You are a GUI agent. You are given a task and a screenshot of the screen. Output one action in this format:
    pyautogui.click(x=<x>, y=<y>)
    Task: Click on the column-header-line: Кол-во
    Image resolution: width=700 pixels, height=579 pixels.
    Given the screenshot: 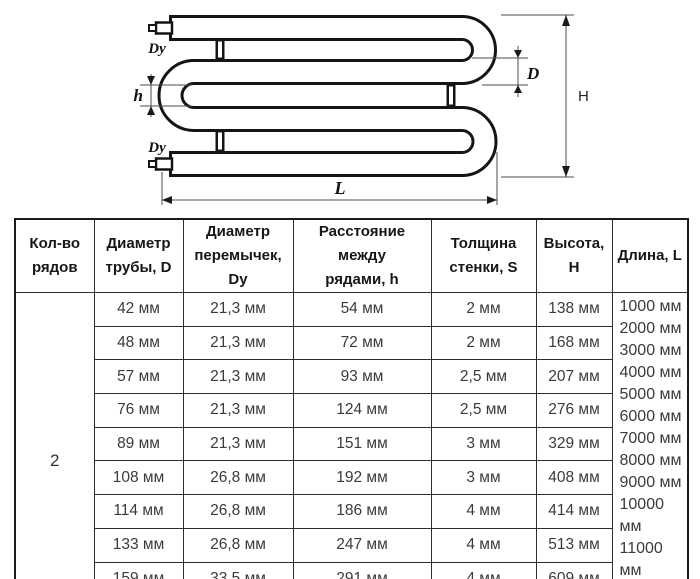 What is the action you would take?
    pyautogui.click(x=55, y=243)
    